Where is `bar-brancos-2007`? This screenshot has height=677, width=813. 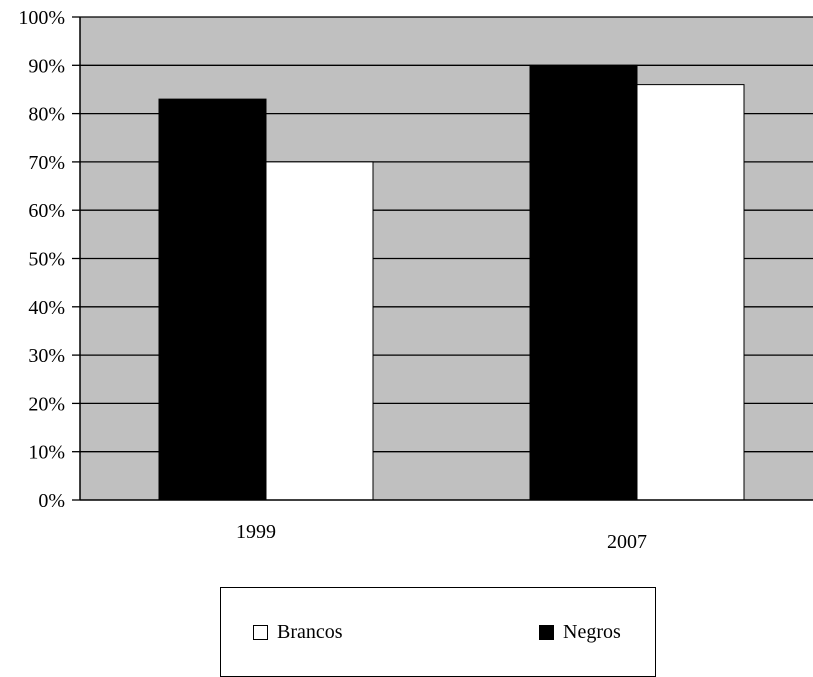
bar-brancos-2007 is located at coordinates (690, 292).